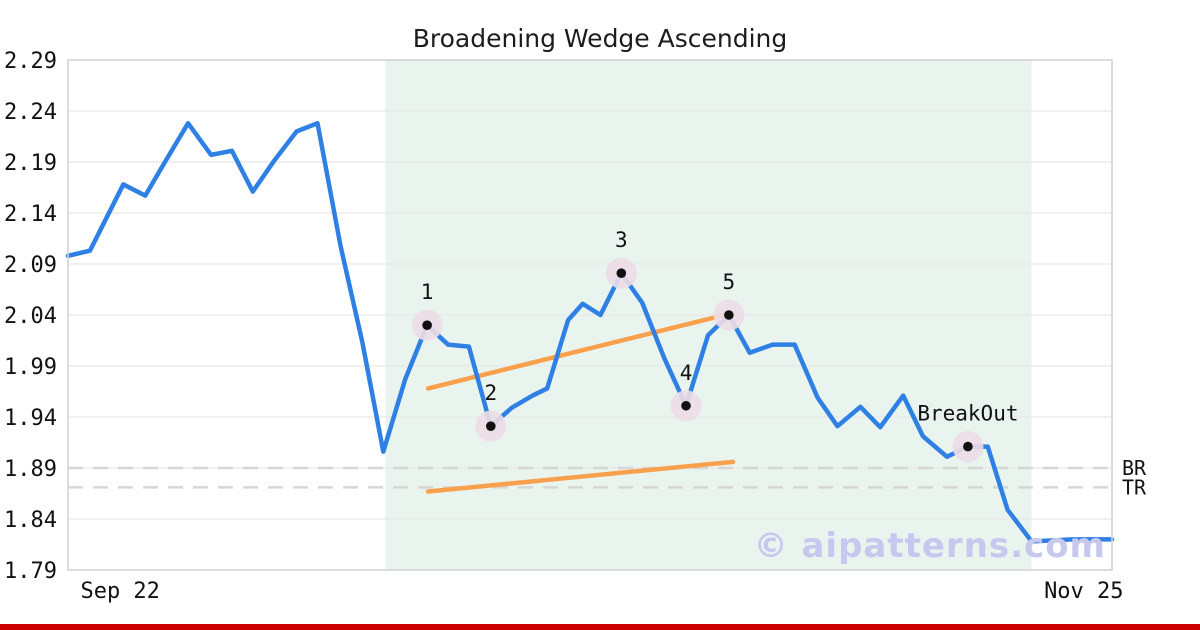 The image size is (1200, 630). What do you see at coordinates (30, 367) in the screenshot?
I see `y-tick-label: 1.99` at bounding box center [30, 367].